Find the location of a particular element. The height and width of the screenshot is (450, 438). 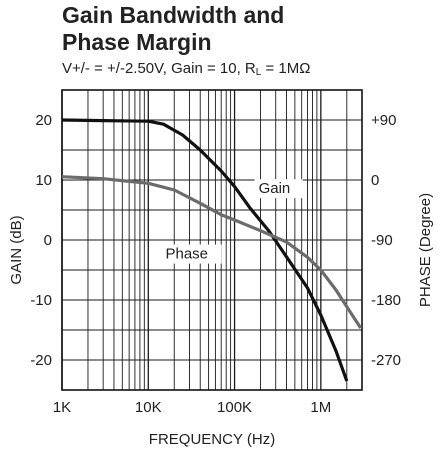

y-left-tick-label: 0 is located at coordinates (48, 240).